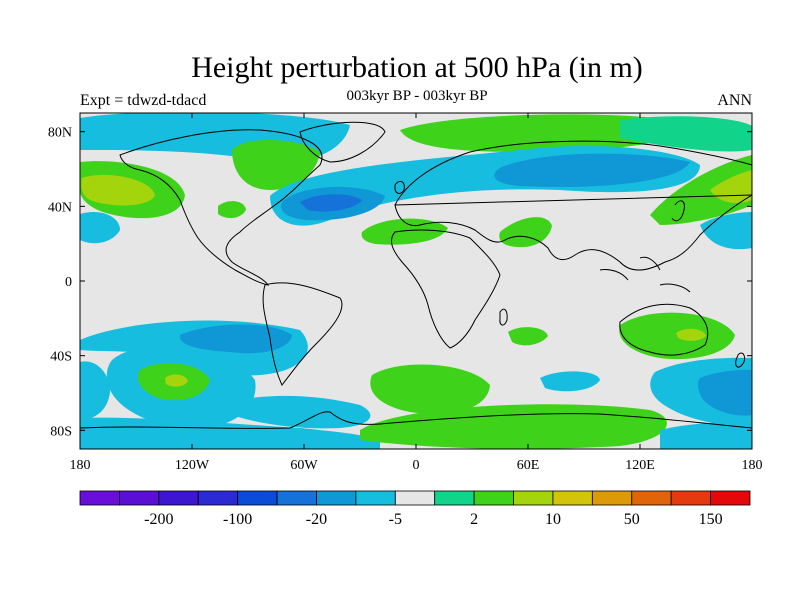 This screenshot has width=800, height=600. What do you see at coordinates (525, 232) in the screenshot?
I see `contour-green-arabia` at bounding box center [525, 232].